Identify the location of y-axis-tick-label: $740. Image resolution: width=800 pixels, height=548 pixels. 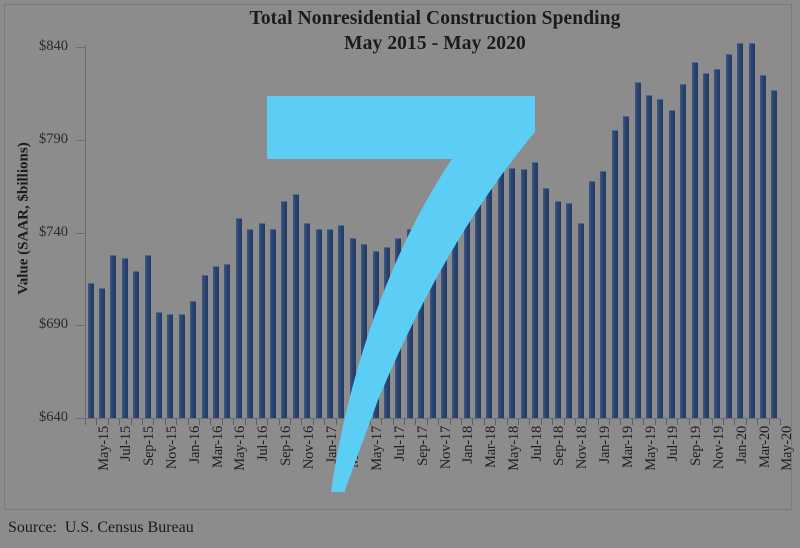
(53, 231).